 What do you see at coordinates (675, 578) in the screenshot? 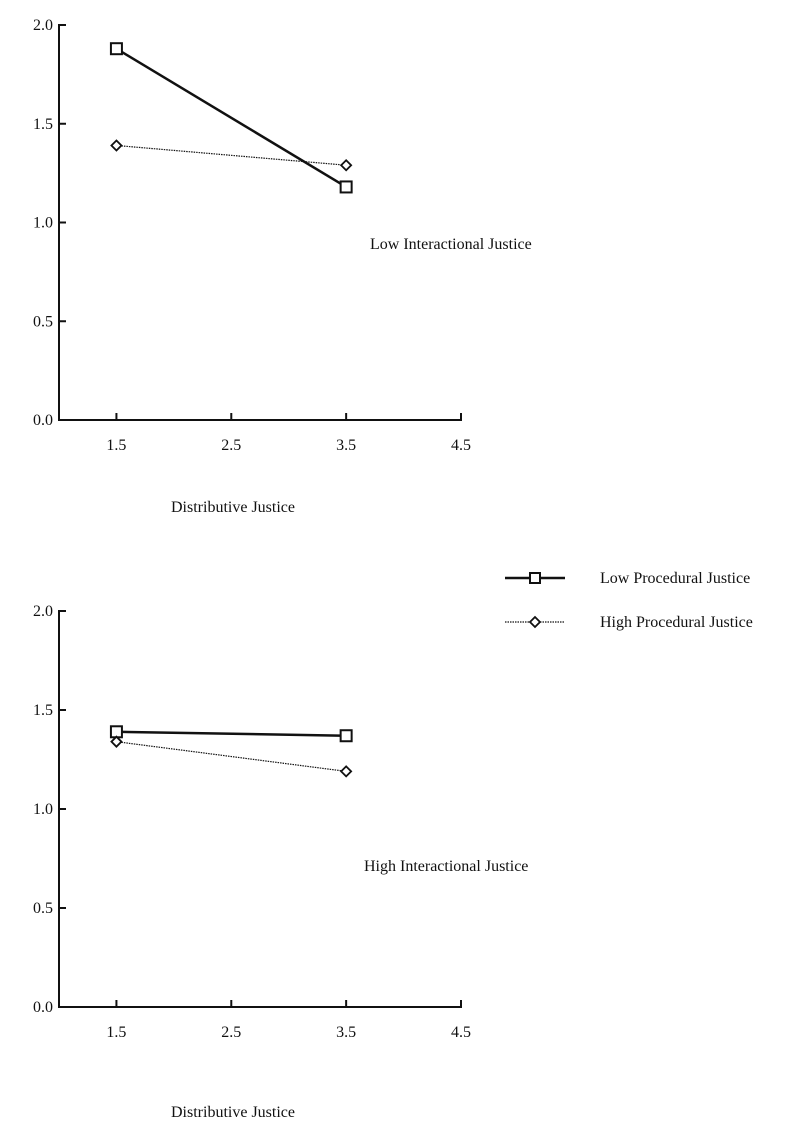
I see `legend-label: Low Procedural Justice` at bounding box center [675, 578].